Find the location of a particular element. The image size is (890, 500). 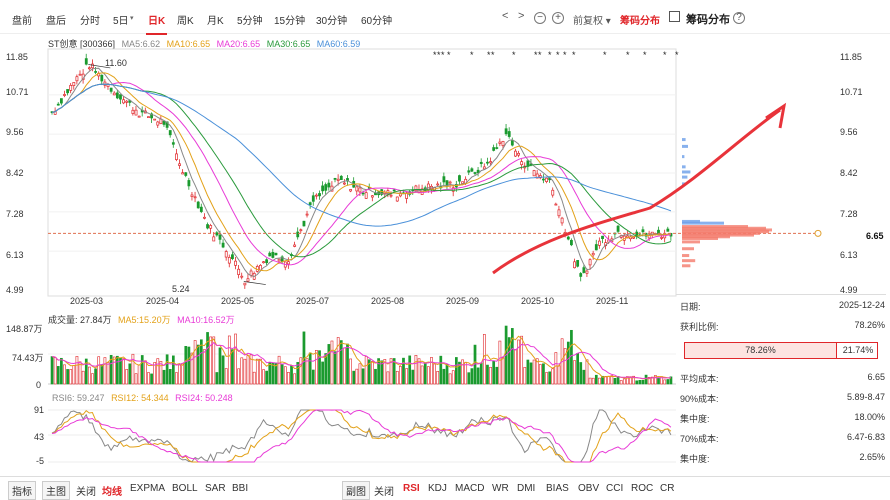

rsi-chart is located at coordinates (340, 435).